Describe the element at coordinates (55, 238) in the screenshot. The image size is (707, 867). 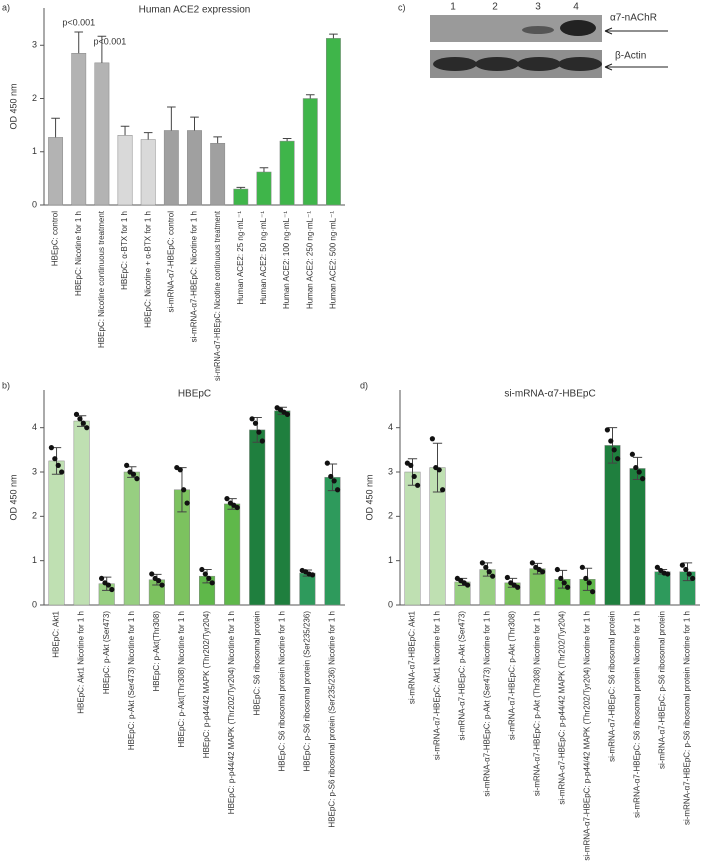
I see `x-tick-label: HBEpC: control` at that location.